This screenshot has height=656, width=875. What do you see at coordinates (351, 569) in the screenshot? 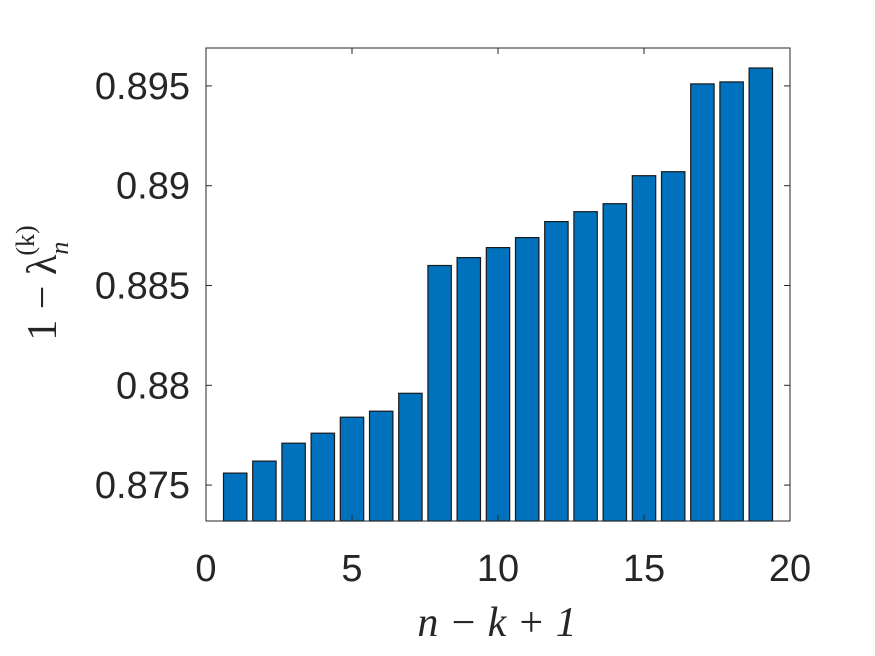
I see `x-tick-label: 5` at bounding box center [351, 569].